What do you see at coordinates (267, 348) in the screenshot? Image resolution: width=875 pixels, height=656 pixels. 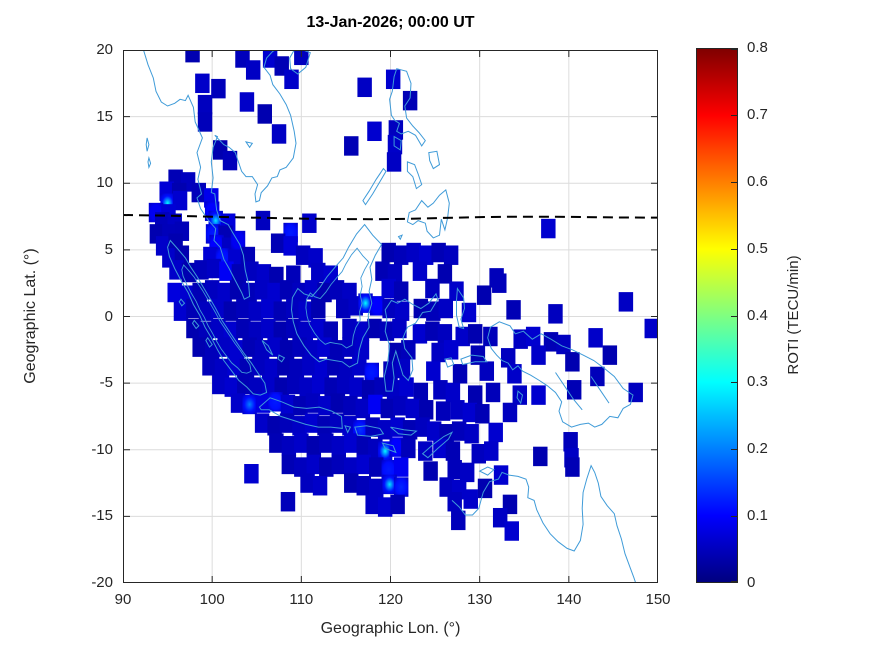 I see `coastline-bangka` at bounding box center [267, 348].